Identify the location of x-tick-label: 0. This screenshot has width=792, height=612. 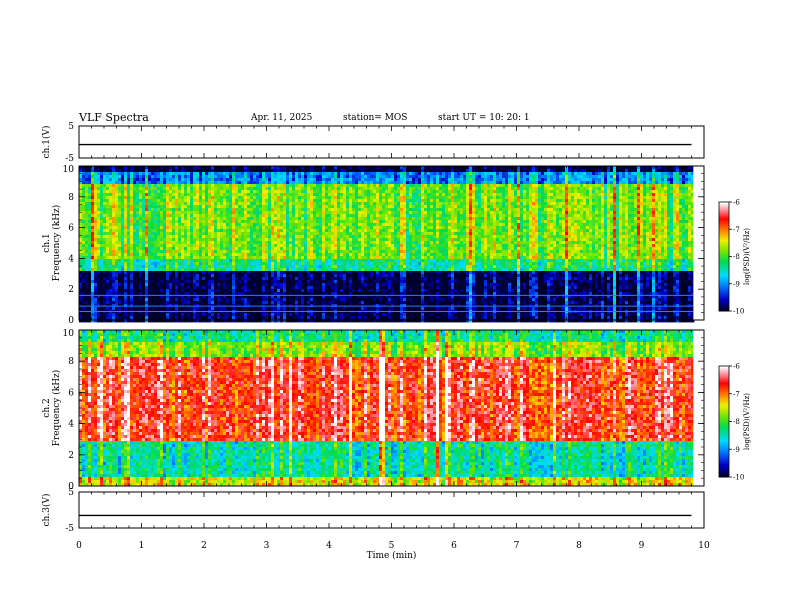
(79, 546).